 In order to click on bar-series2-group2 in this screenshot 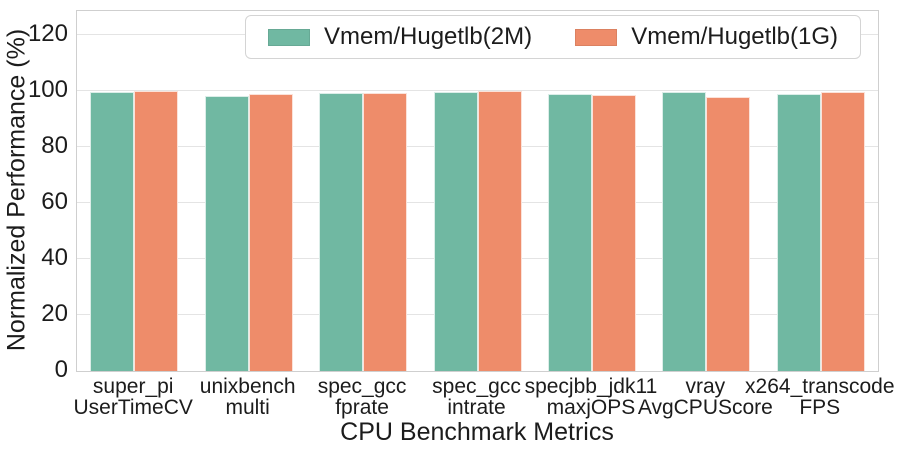, I will do `click(270, 232)`.